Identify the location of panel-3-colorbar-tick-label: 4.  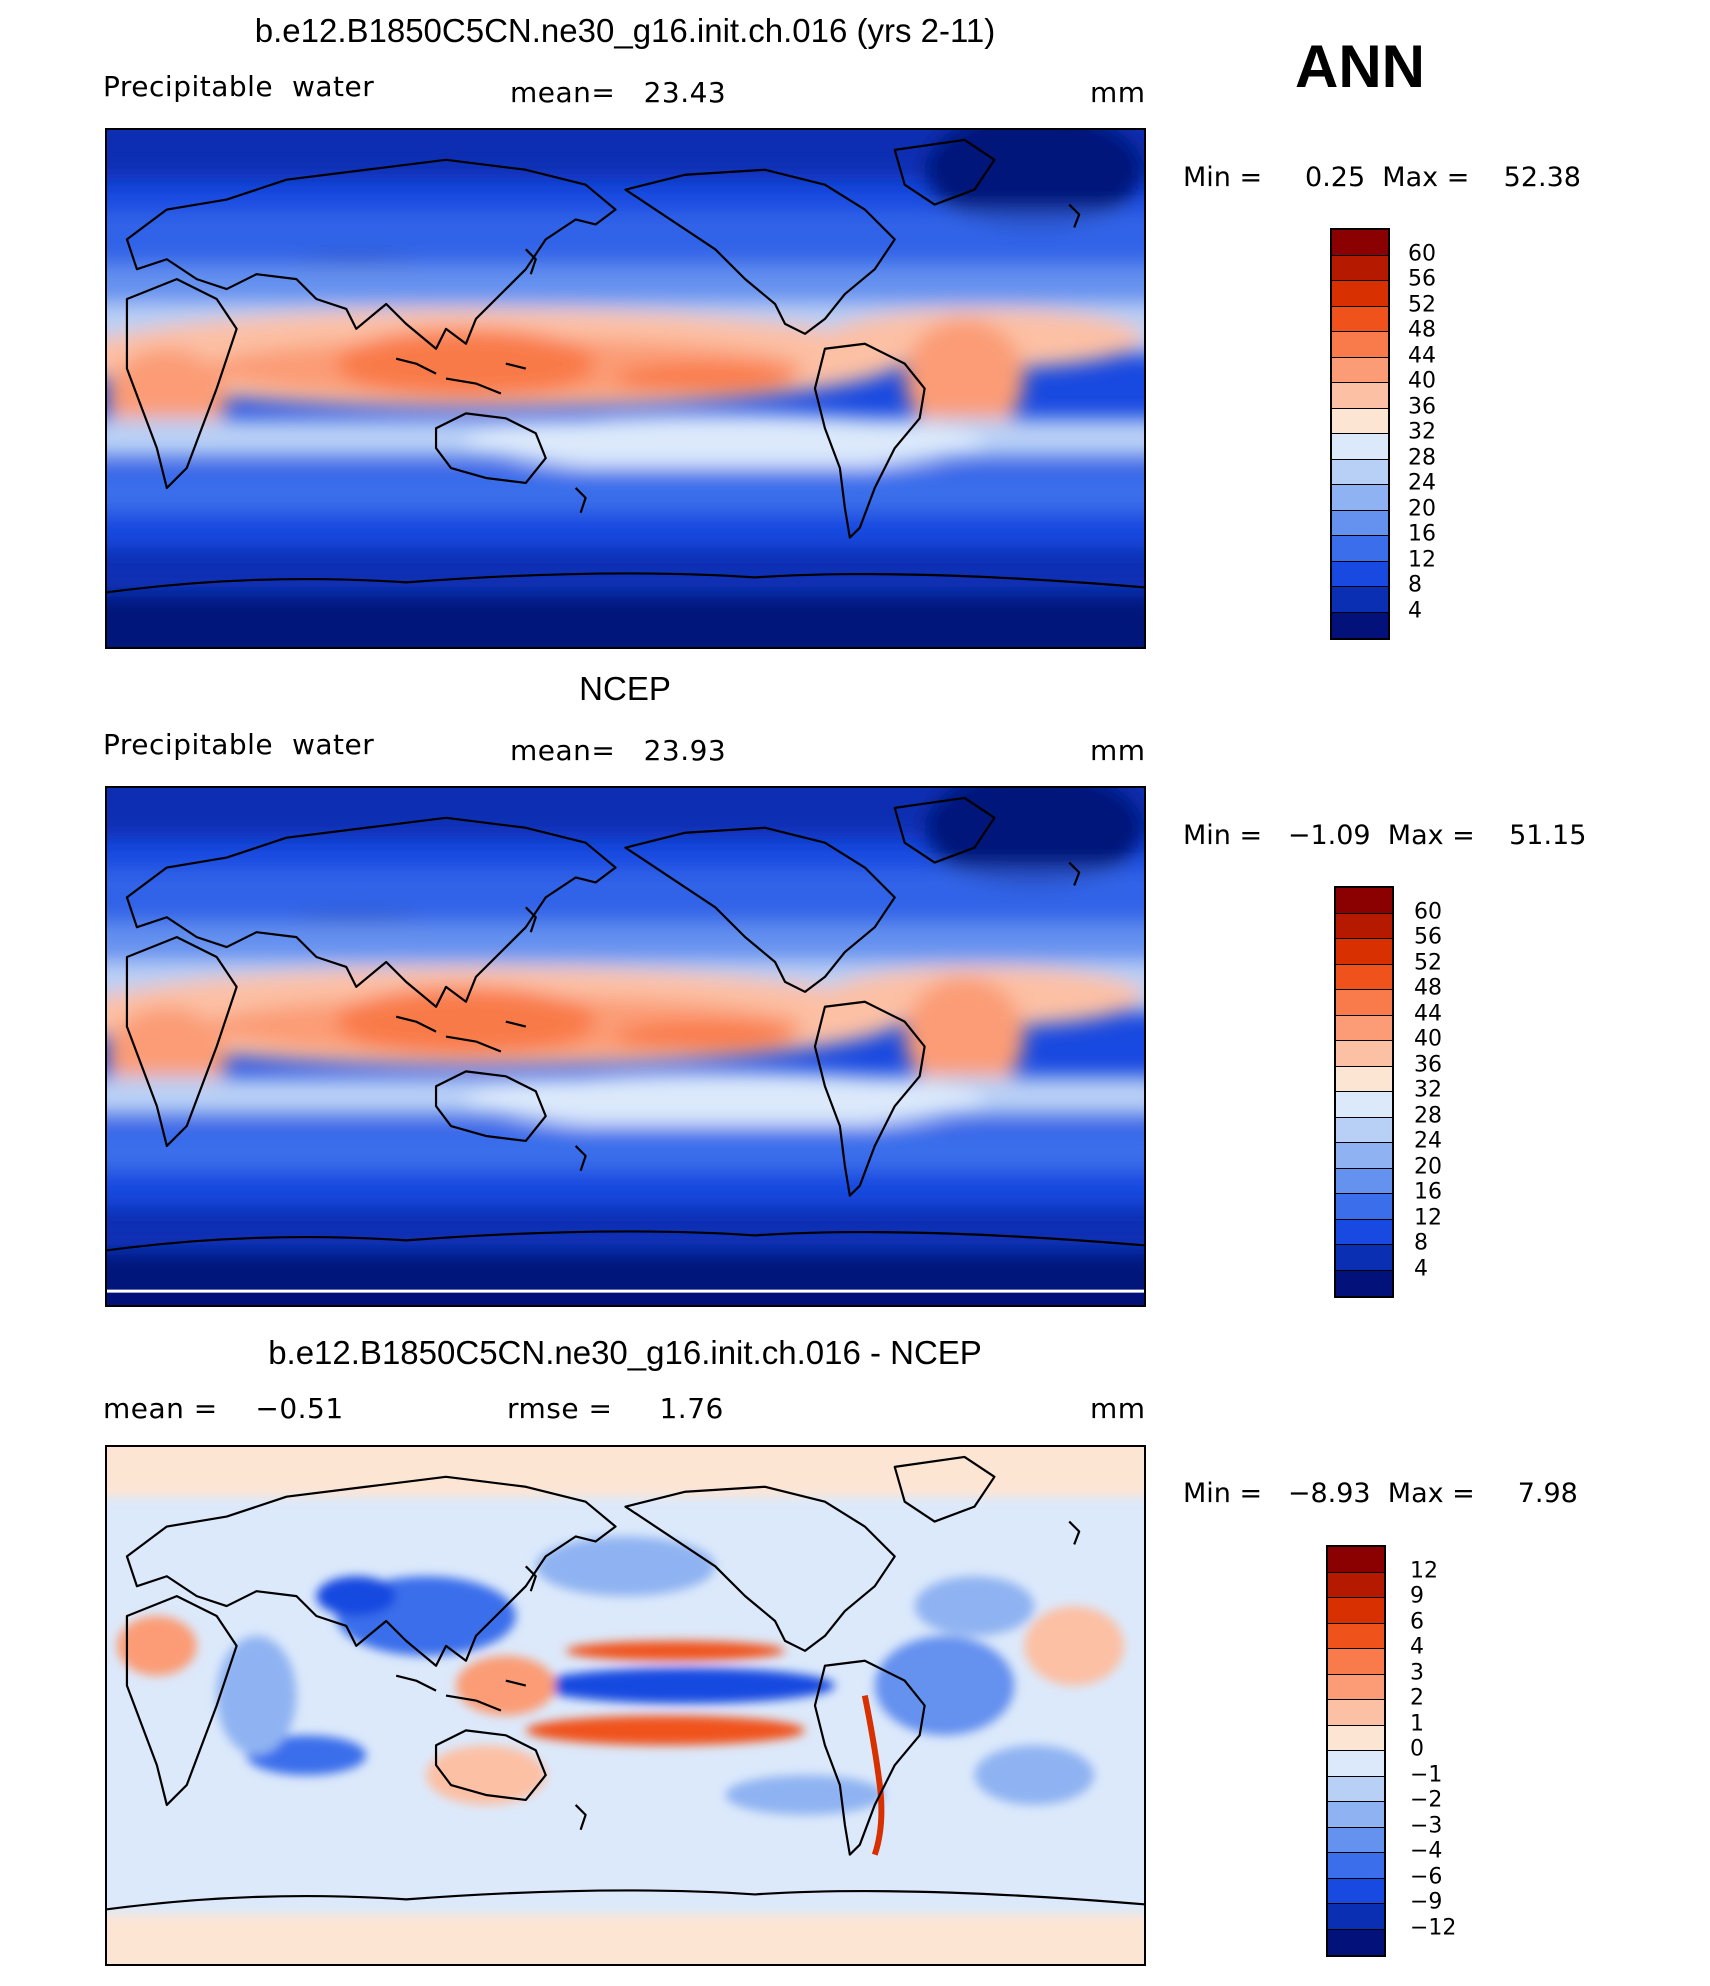
(1417, 1647).